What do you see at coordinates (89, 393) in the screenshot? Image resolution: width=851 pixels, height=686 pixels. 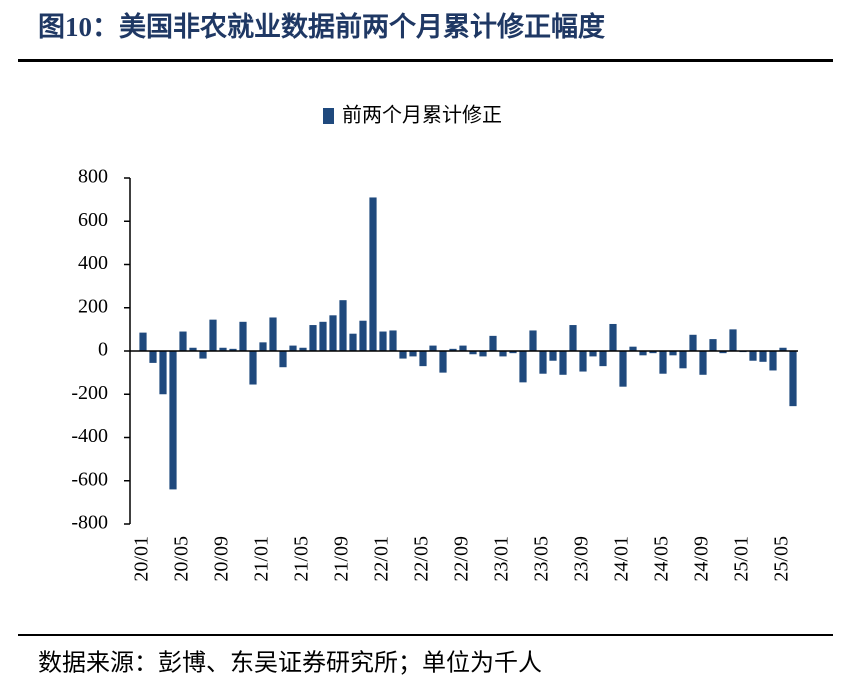 I see `y-tick-label: -200` at bounding box center [89, 393].